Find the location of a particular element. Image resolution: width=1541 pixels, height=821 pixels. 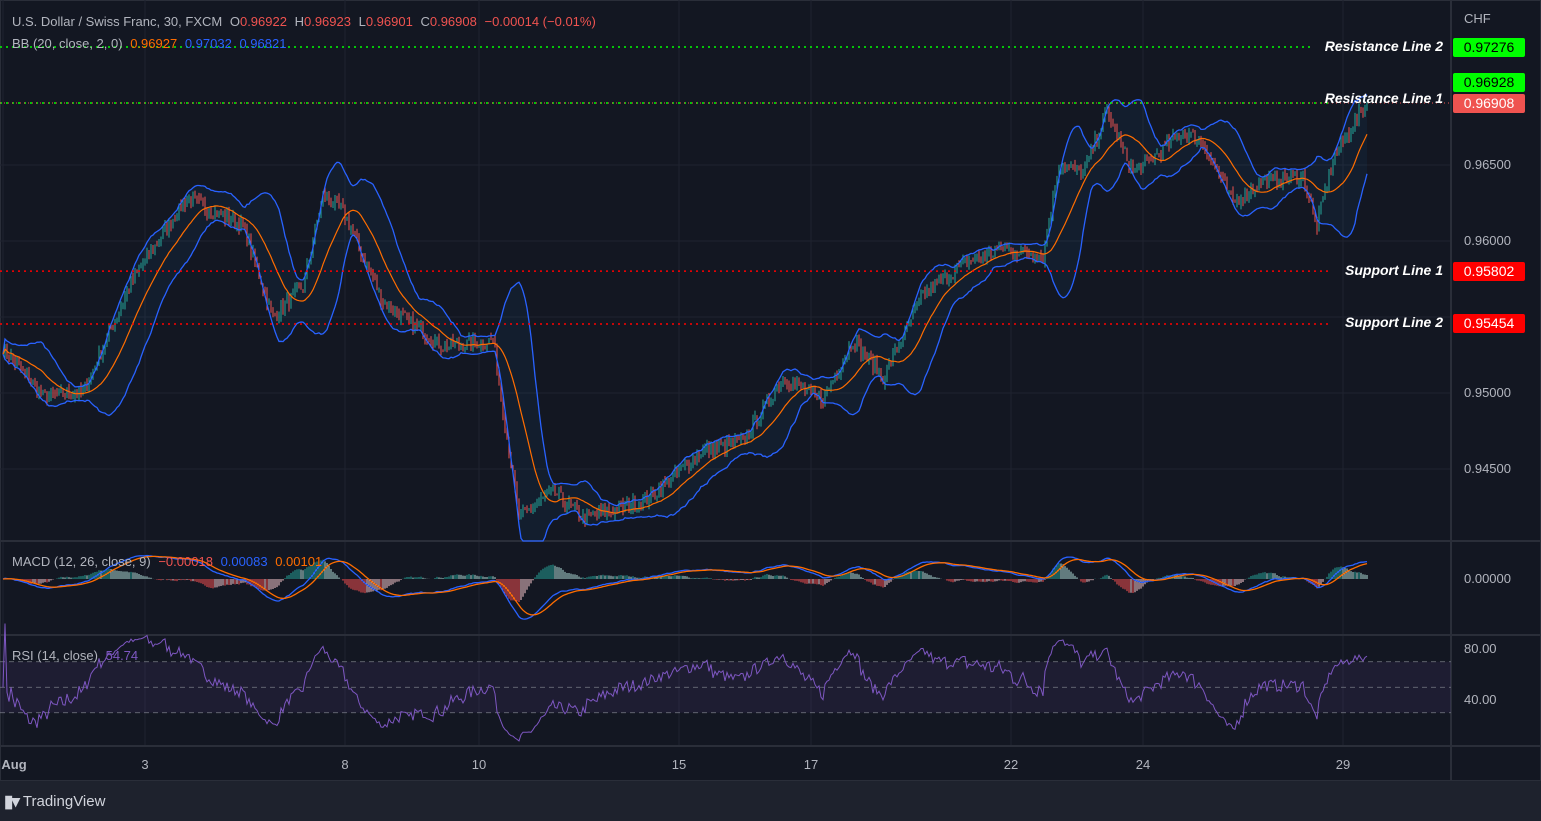

rsi-label: RSI (14, close) is located at coordinates (55, 655).